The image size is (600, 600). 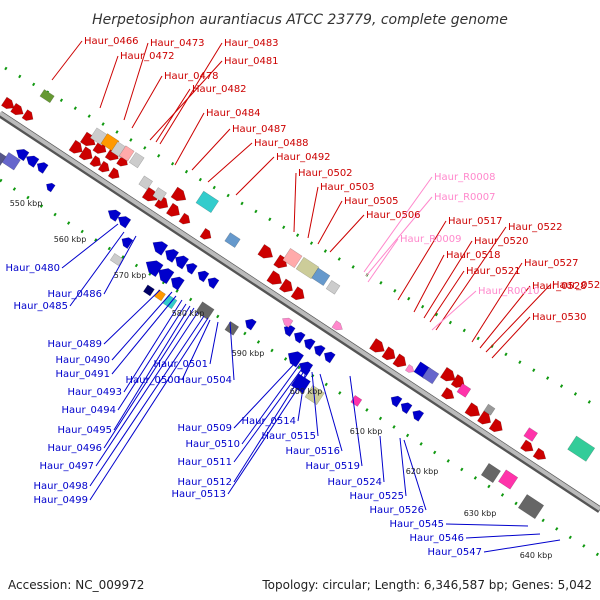 I want to click on gene-label: Haur_0481, so click(x=251, y=61).